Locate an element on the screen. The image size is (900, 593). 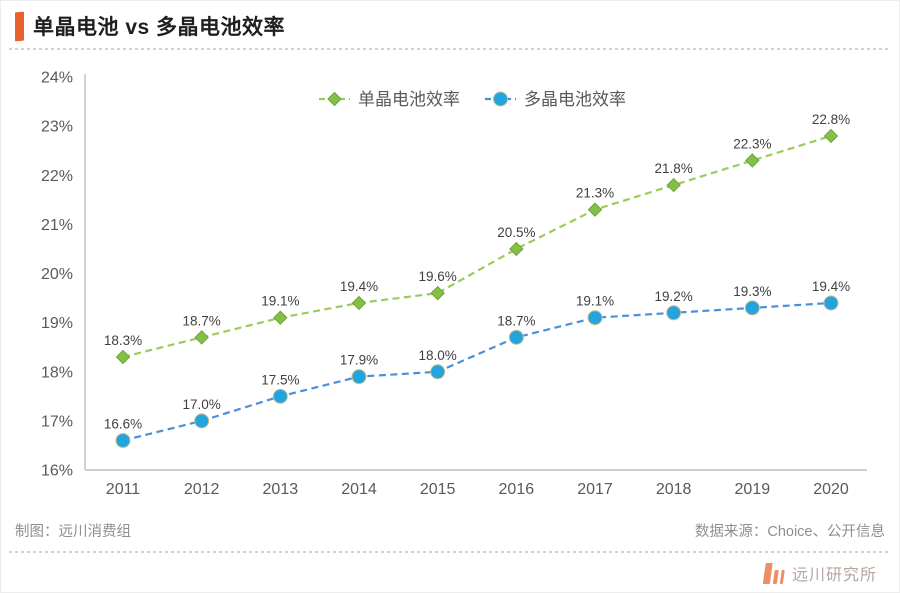
data-label: 20.5% is located at coordinates (516, 232).